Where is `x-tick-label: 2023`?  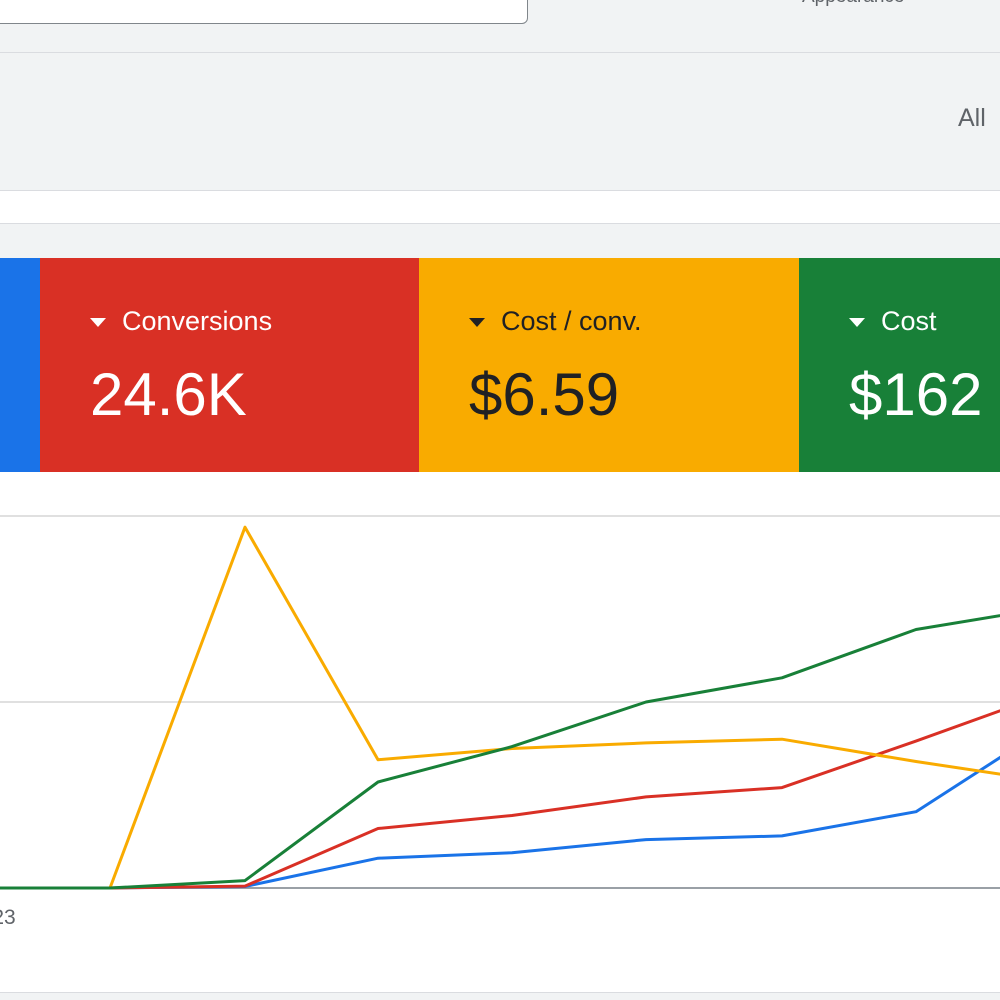 x-tick-label: 2023 is located at coordinates (8, 917).